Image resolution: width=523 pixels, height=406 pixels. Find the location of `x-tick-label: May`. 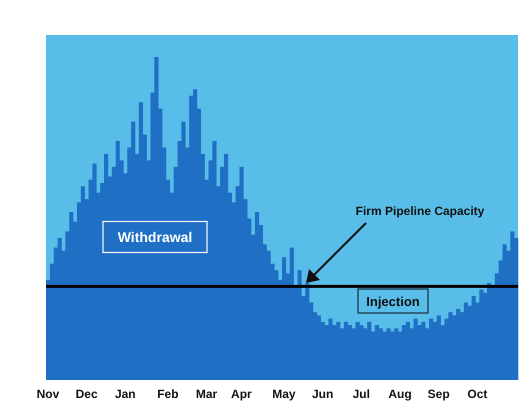

x-tick-label: May is located at coordinates (284, 394).